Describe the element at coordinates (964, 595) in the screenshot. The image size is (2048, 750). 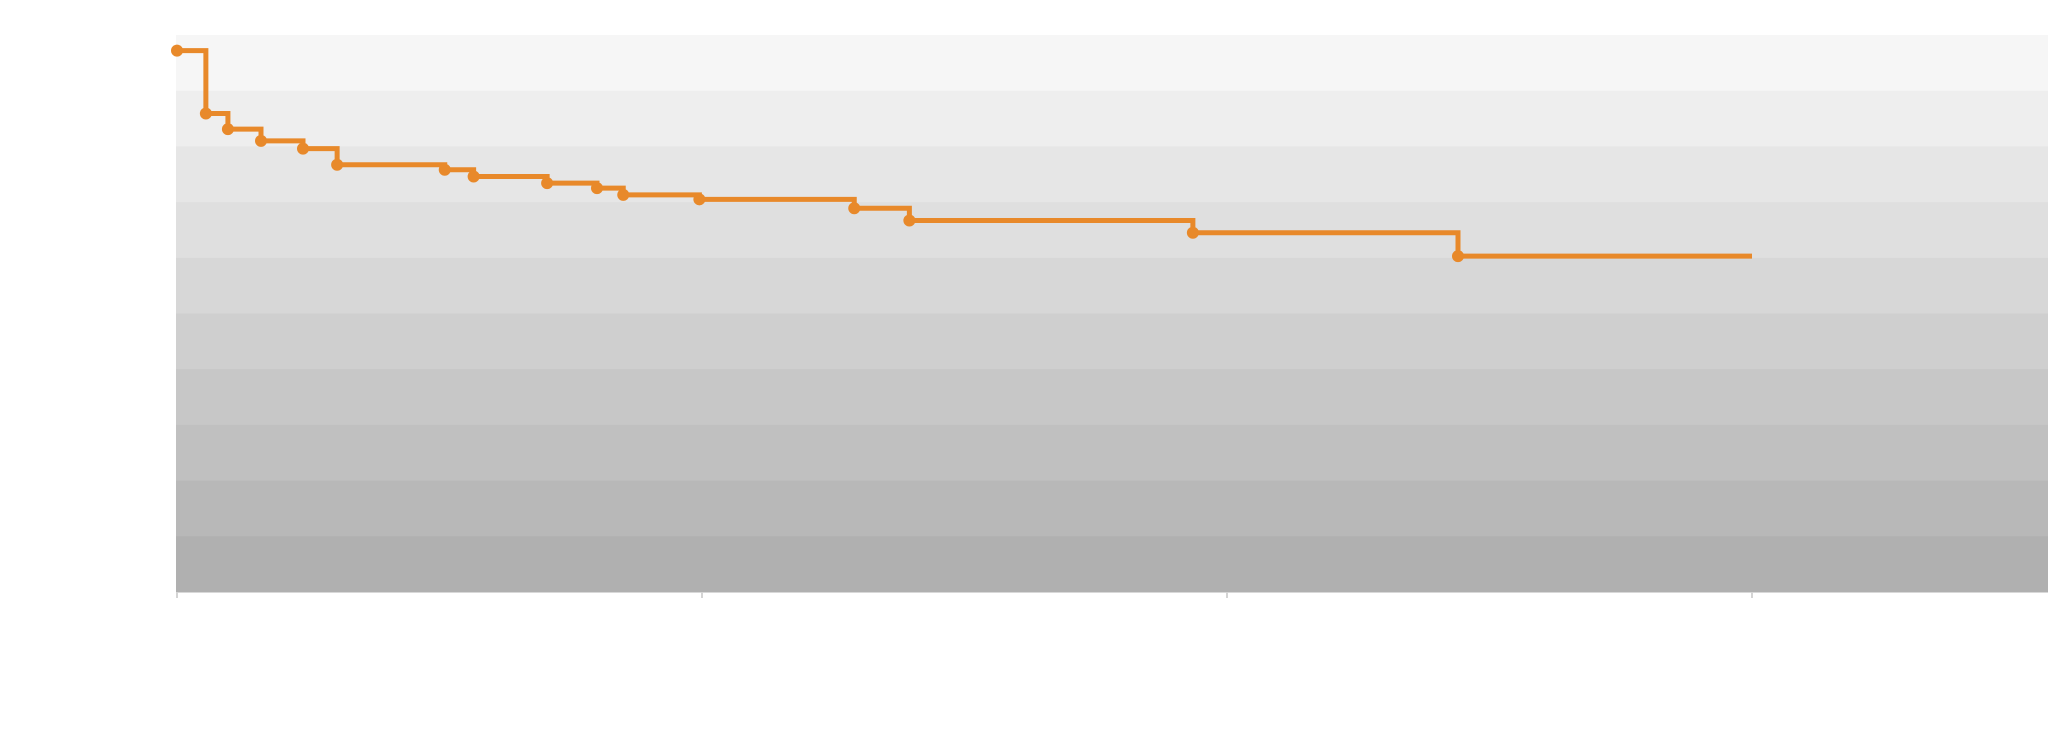
I see `x-axis-ticks` at that location.